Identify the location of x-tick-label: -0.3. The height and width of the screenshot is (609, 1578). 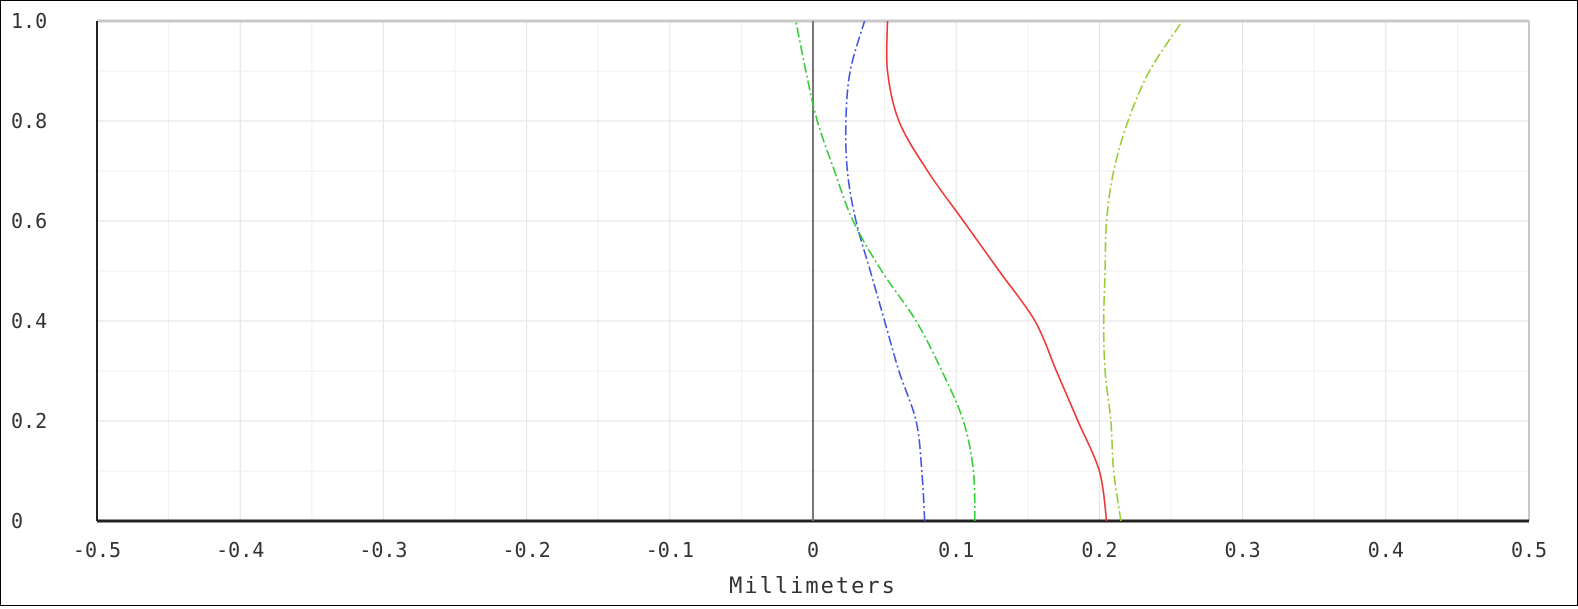
(383, 550).